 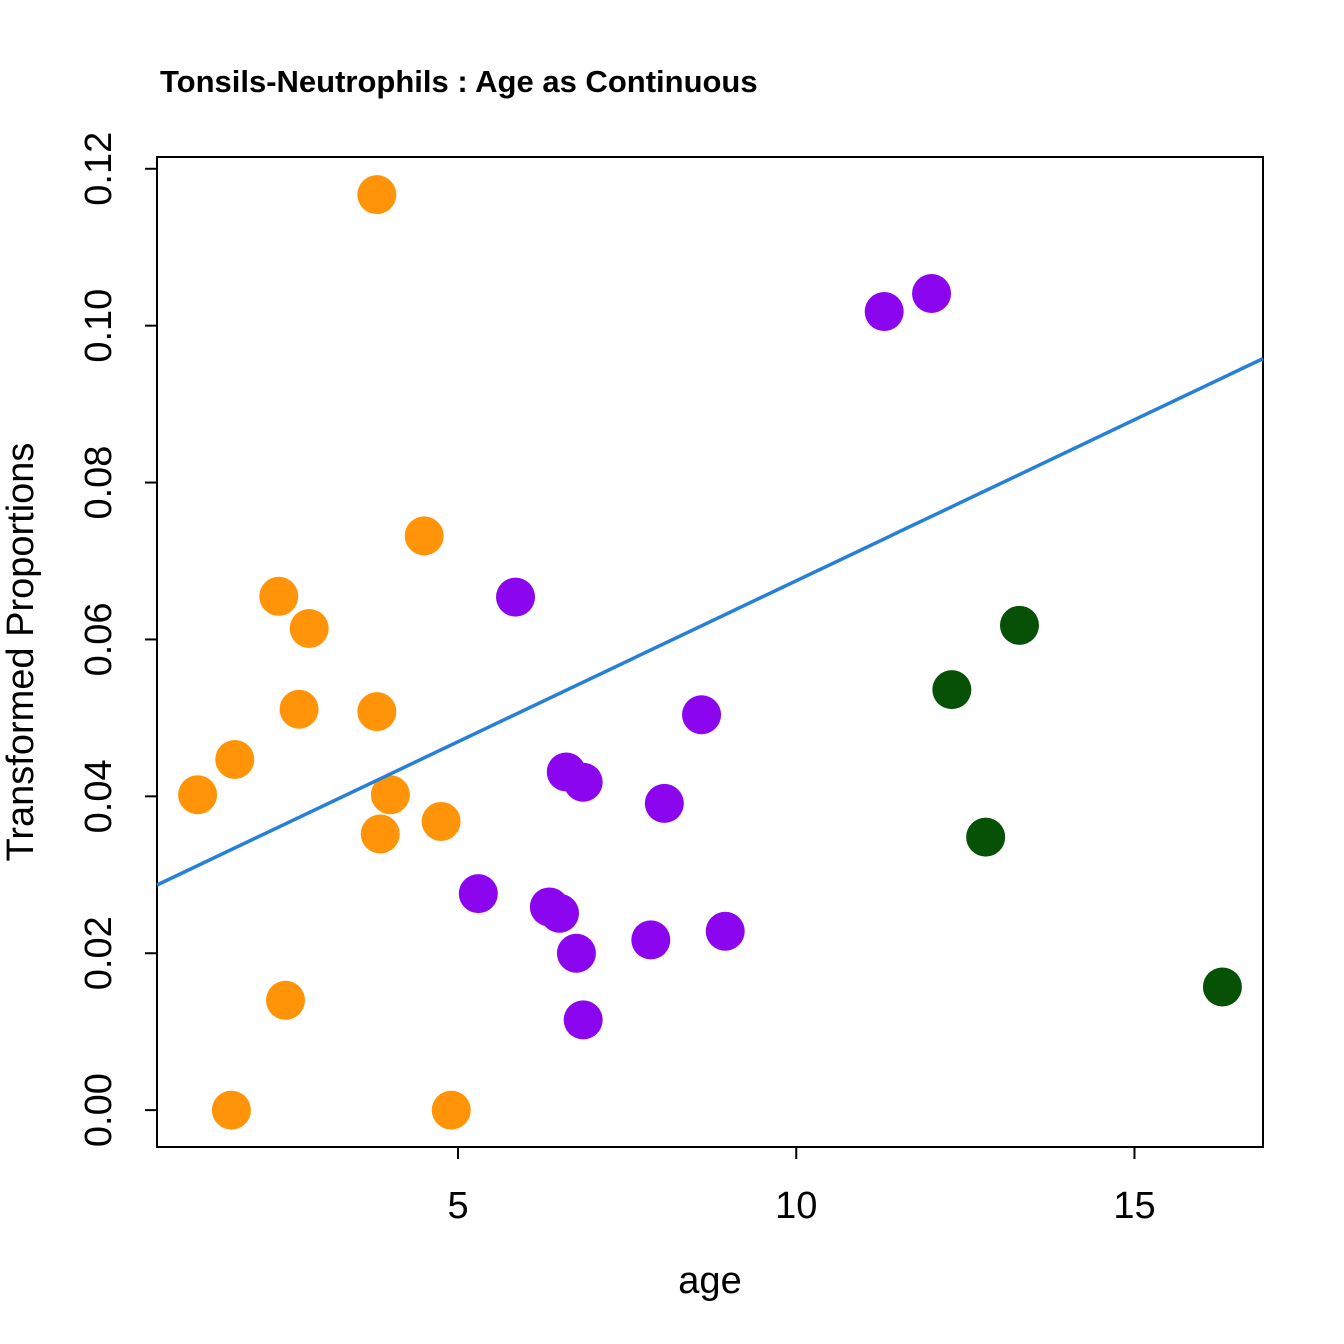 I want to click on x-axis: 5 10 15, so click(x=801, y=1186).